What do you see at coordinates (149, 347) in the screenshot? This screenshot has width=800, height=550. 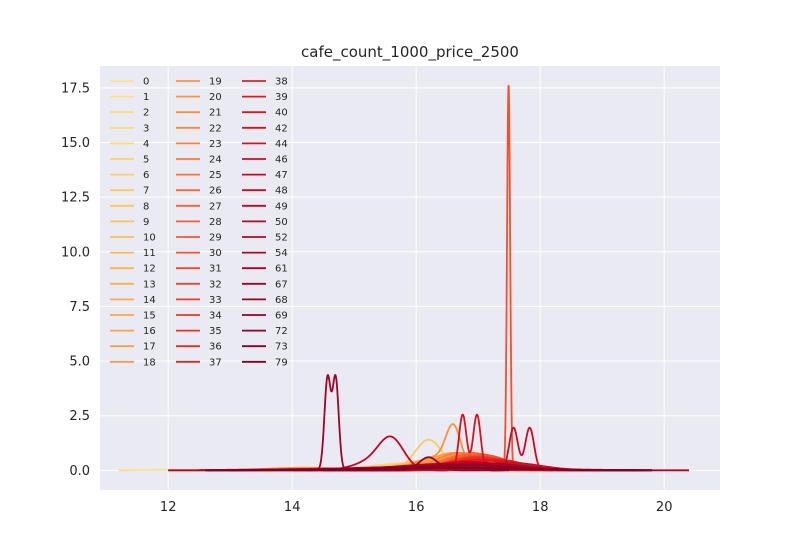 I see `legend-label-17: 17` at bounding box center [149, 347].